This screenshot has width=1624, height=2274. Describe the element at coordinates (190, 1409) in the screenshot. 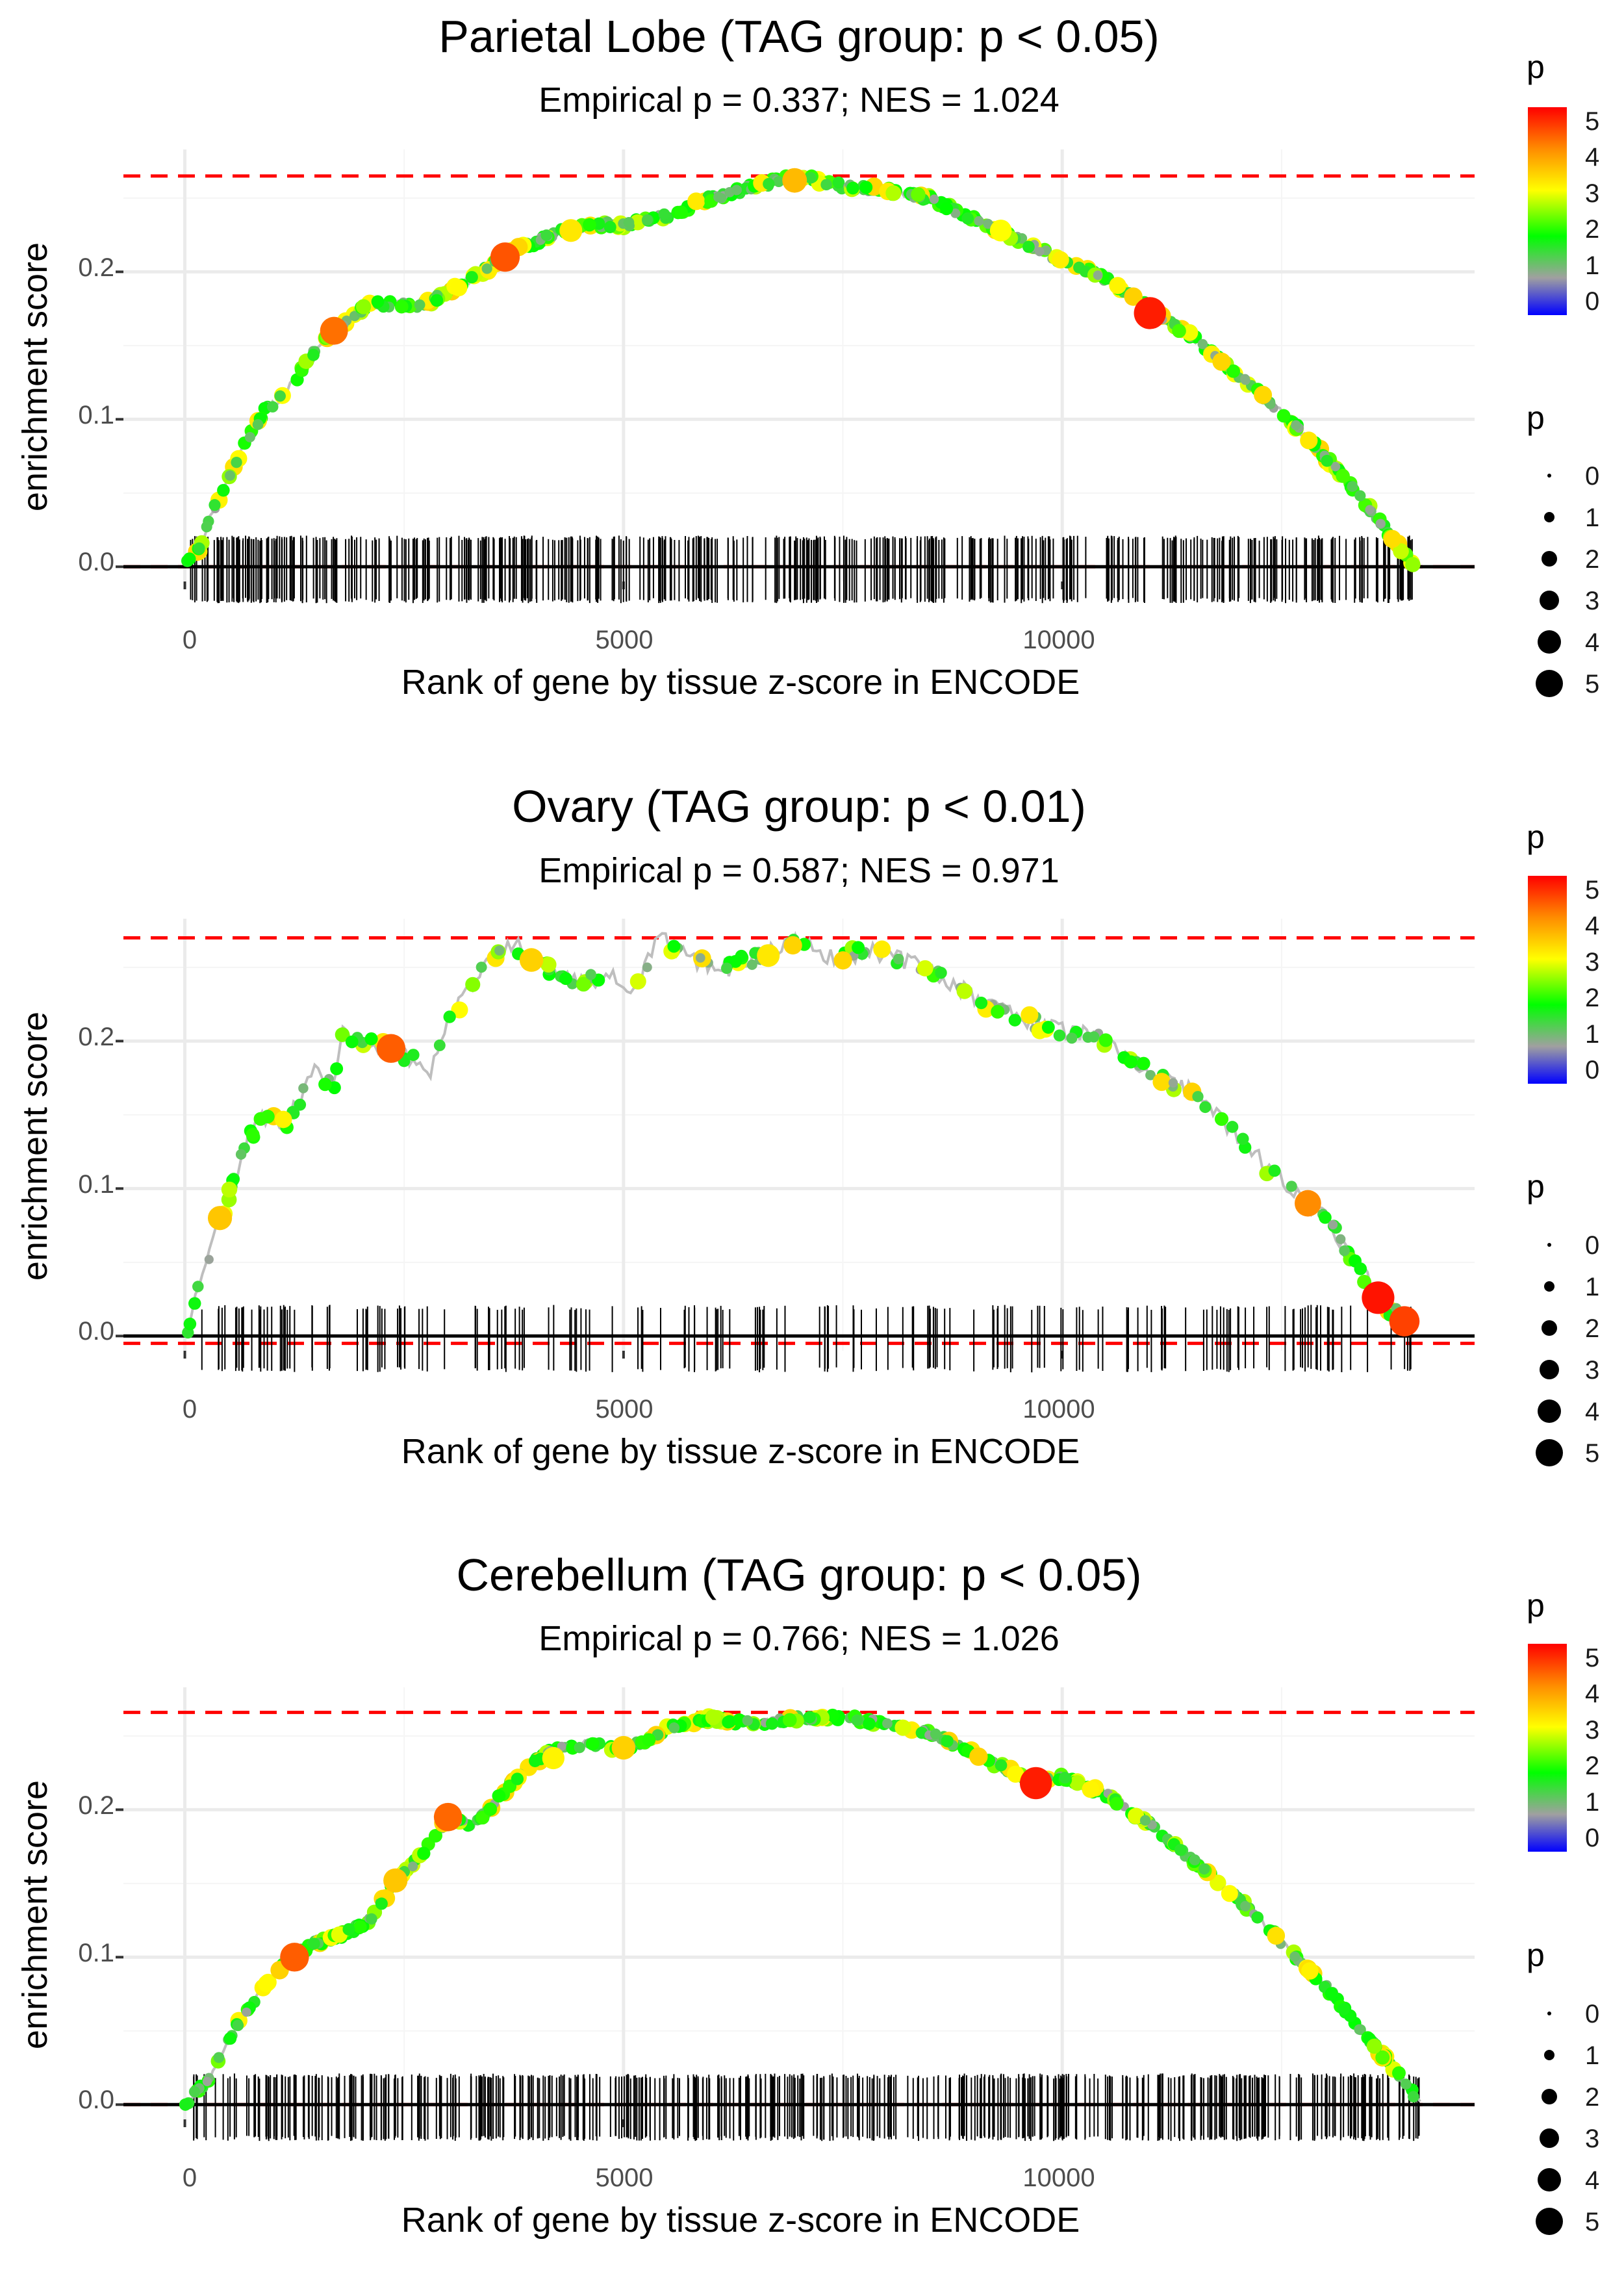

I see `x-tick-label: 0` at that location.